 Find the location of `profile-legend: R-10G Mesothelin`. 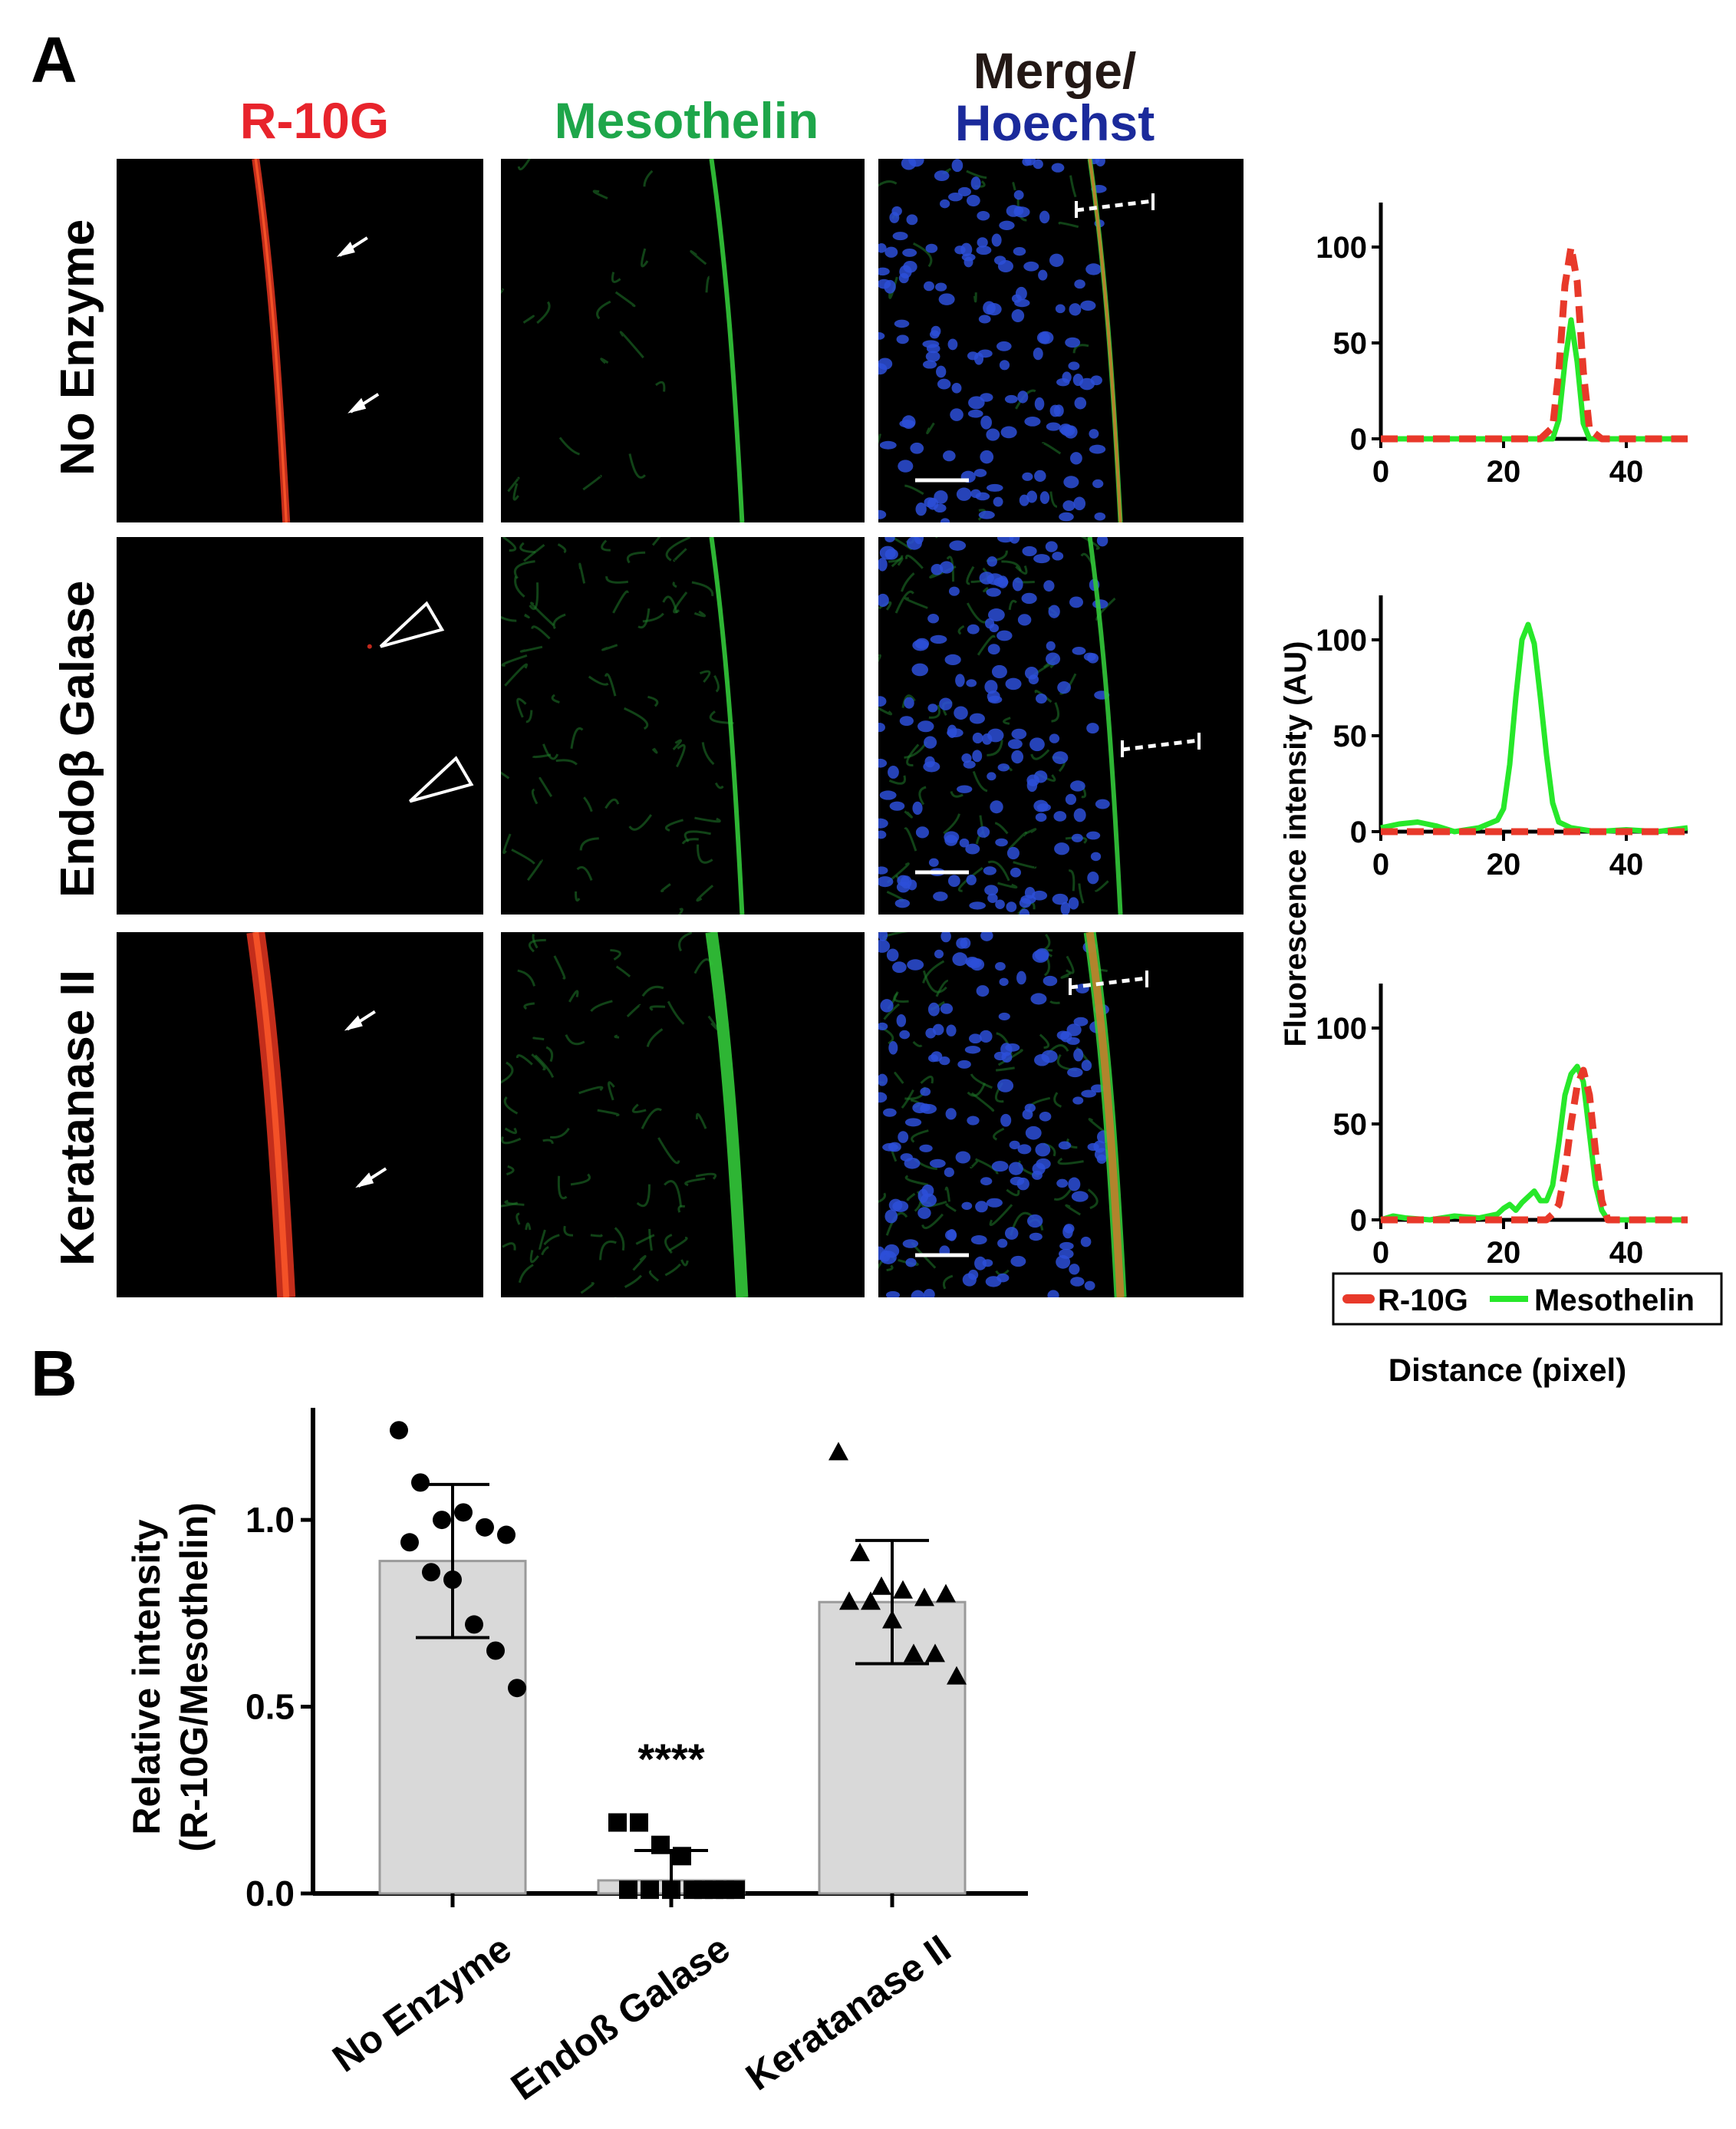

profile-legend: R-10G Mesothelin is located at coordinates (1527, 1299).